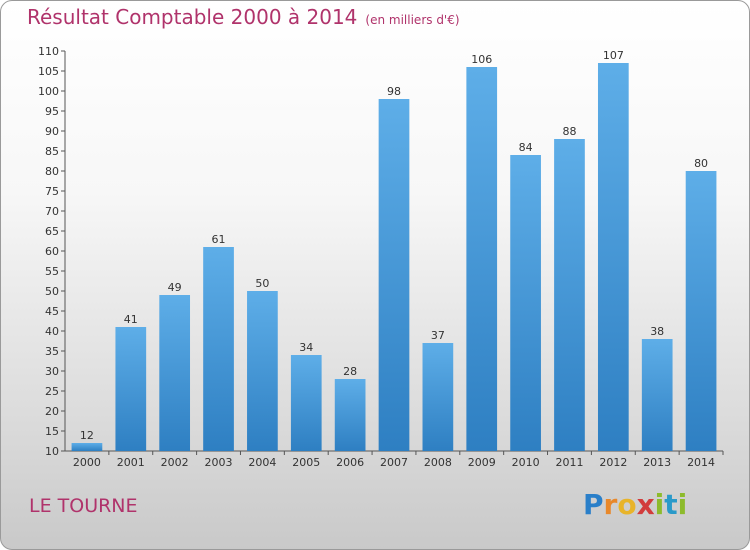  What do you see at coordinates (52, 291) in the screenshot?
I see `y-tick-label: 50` at bounding box center [52, 291].